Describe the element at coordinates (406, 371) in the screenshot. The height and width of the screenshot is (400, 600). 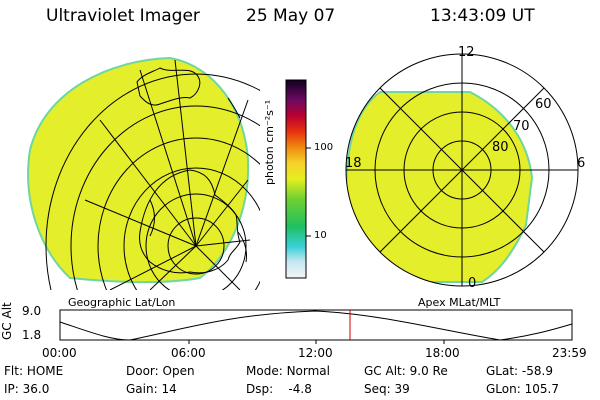
I see `status-gc-alt: GC Alt: 9.0 Re` at that location.